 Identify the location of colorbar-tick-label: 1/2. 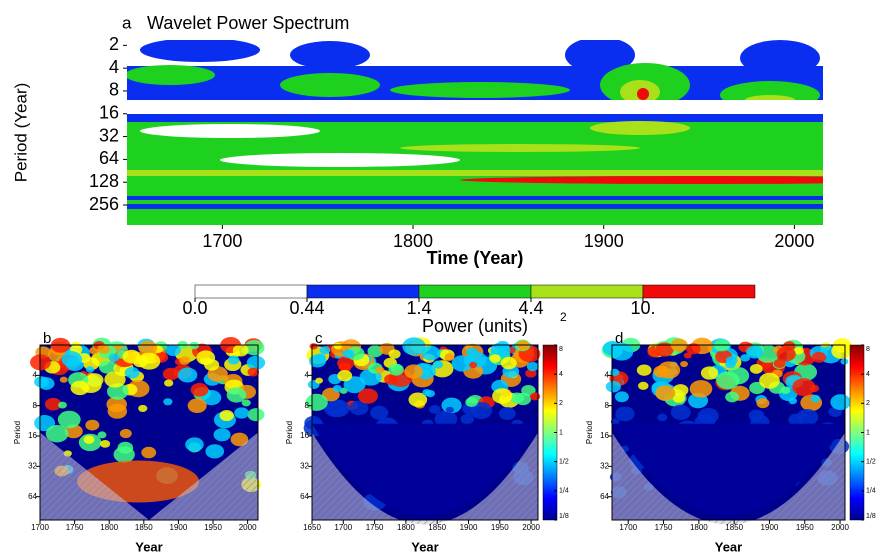
(564, 462).